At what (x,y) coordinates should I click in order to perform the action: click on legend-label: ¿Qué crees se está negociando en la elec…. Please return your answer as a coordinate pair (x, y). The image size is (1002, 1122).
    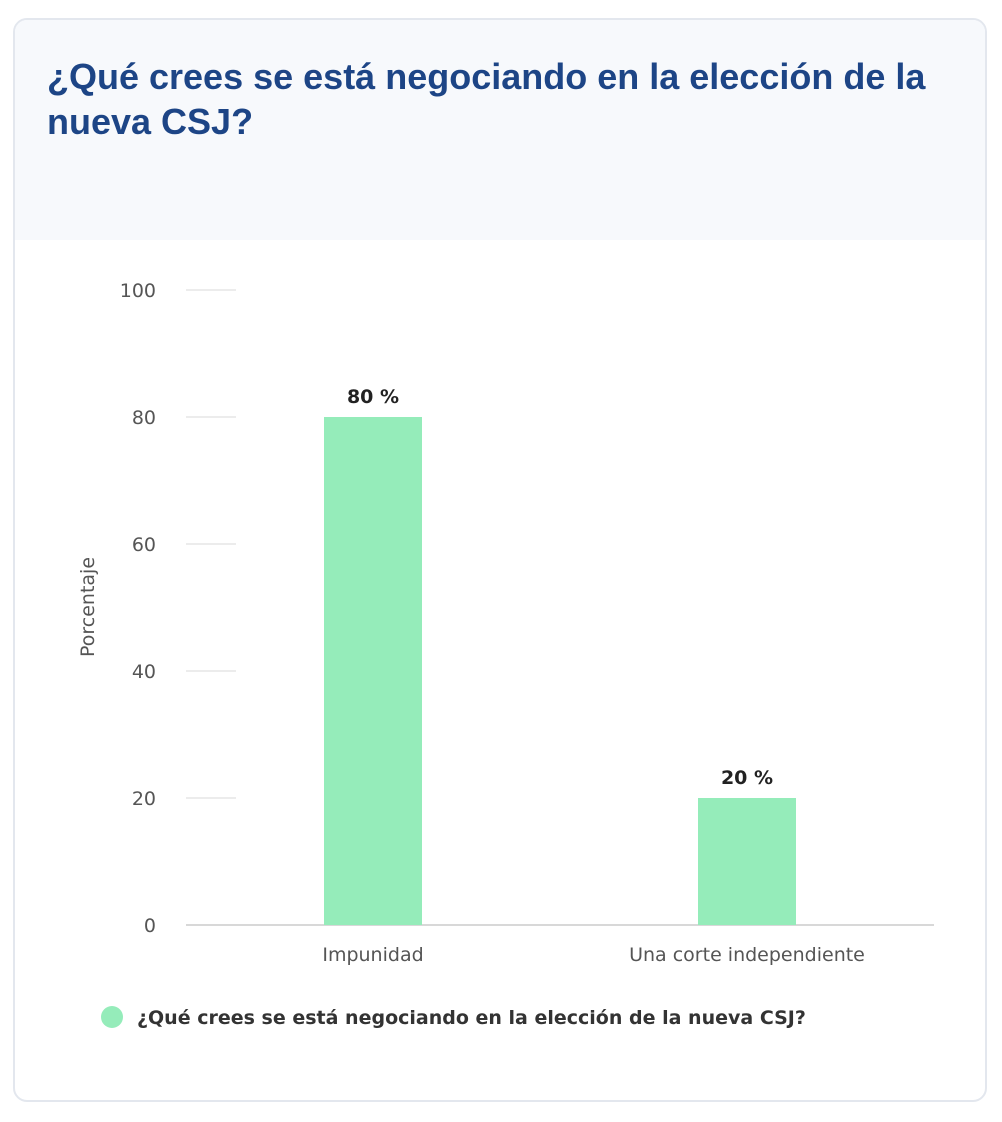
    Looking at the image, I should click on (471, 1018).